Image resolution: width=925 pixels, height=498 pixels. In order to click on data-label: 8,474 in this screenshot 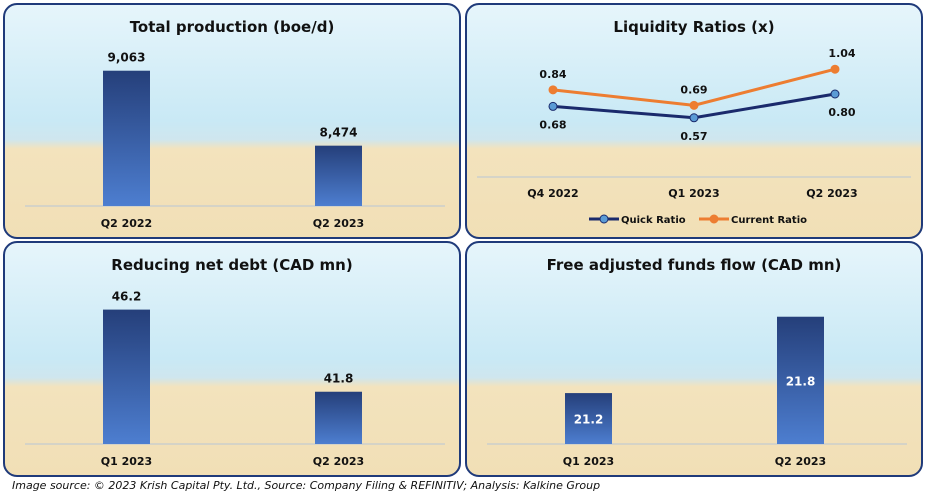, I will do `click(339, 133)`.